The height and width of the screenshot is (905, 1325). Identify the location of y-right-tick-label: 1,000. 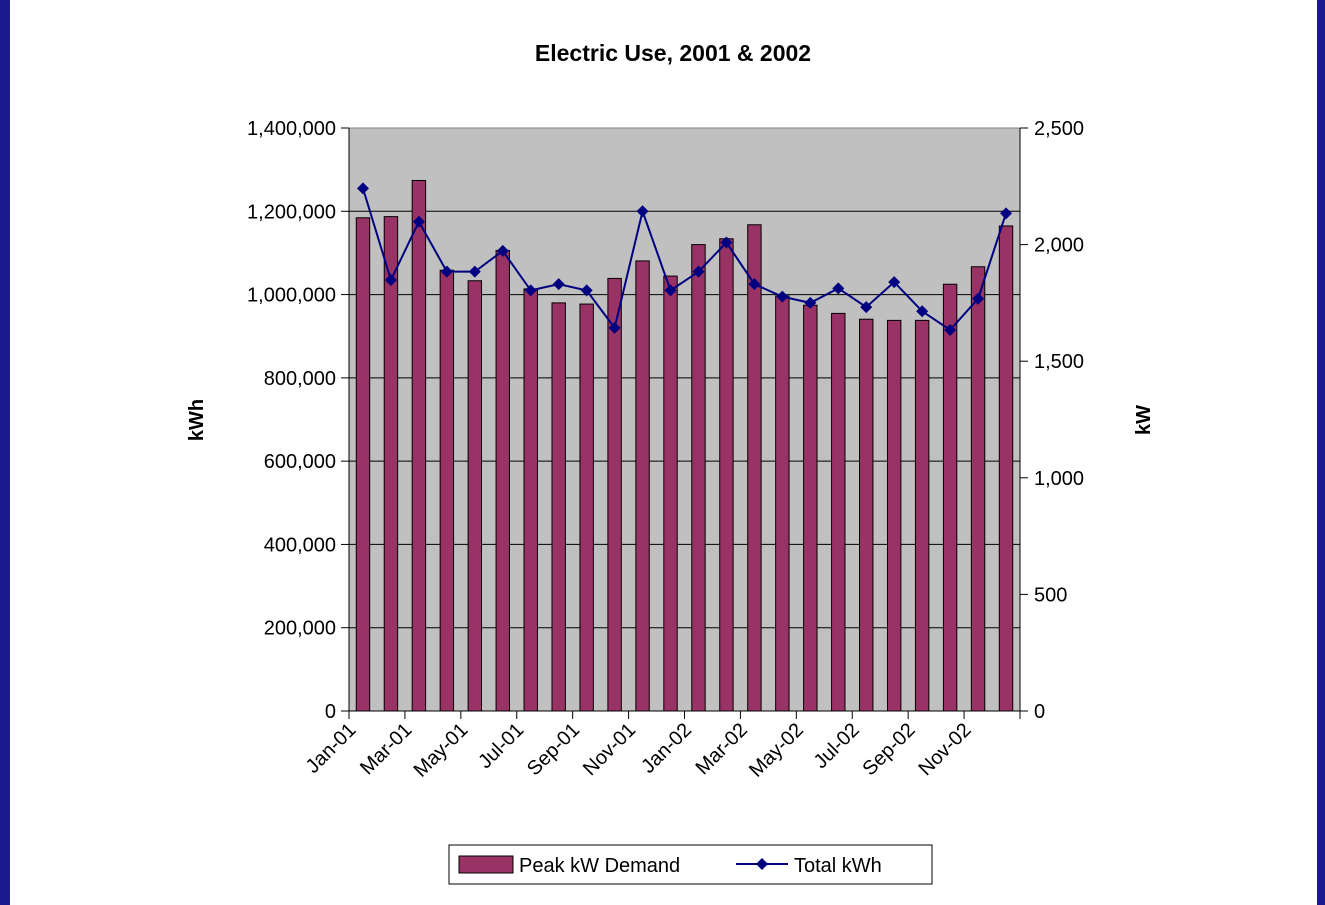
(1059, 479).